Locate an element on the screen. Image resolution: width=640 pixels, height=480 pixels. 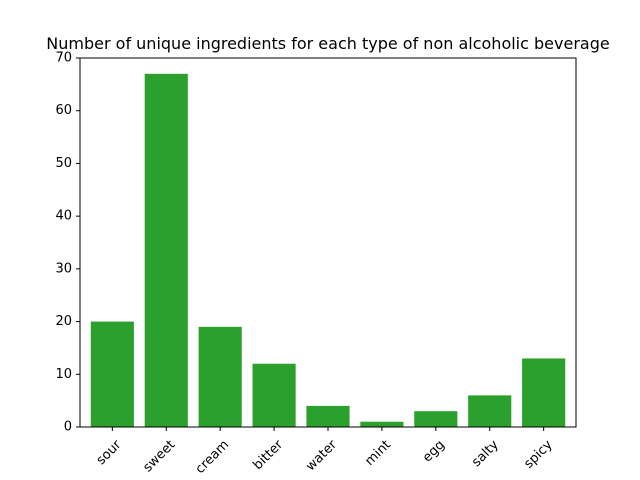
bar-salty is located at coordinates (490, 411).